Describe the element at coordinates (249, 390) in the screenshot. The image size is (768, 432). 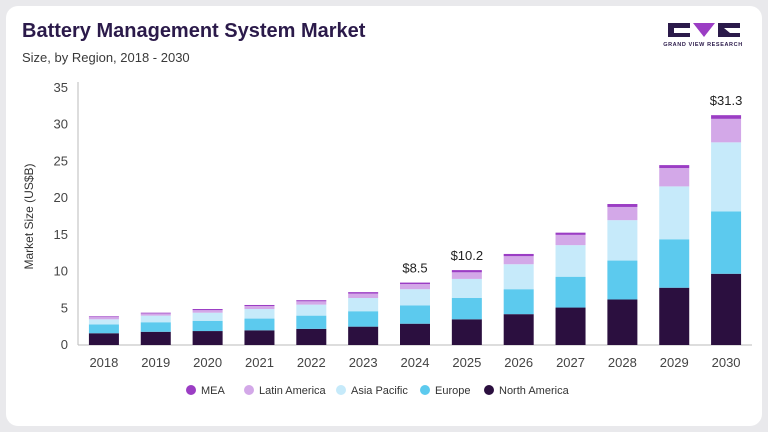
I see `legend-swatch-latin-america` at that location.